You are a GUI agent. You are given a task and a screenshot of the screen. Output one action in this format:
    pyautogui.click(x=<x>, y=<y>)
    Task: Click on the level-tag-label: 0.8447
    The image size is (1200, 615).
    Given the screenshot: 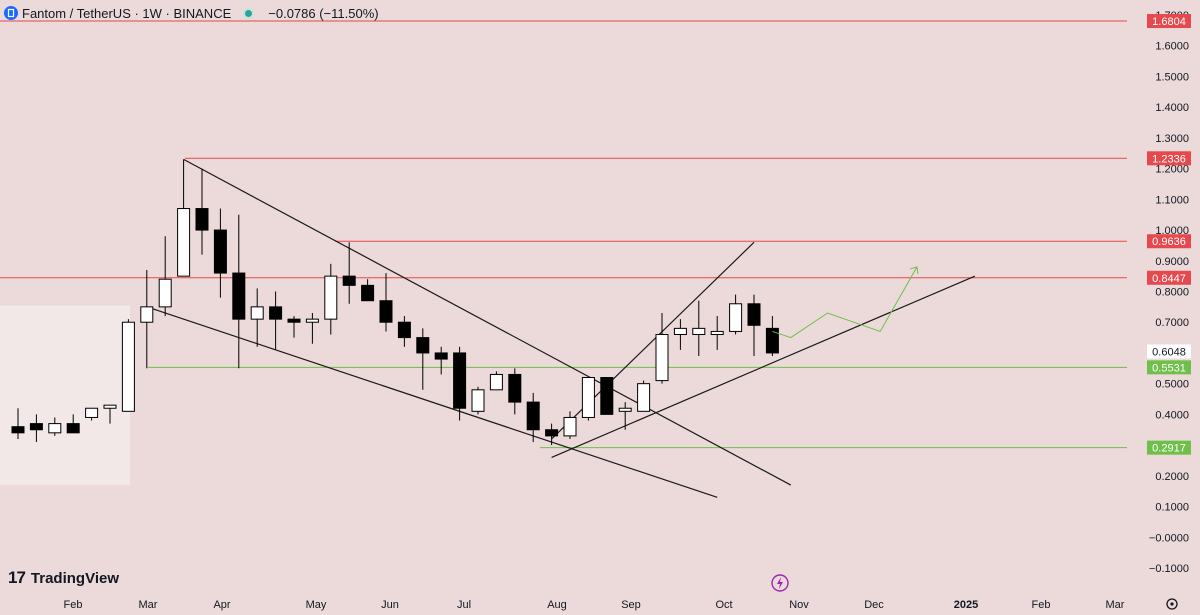 What is the action you would take?
    pyautogui.click(x=1169, y=279)
    